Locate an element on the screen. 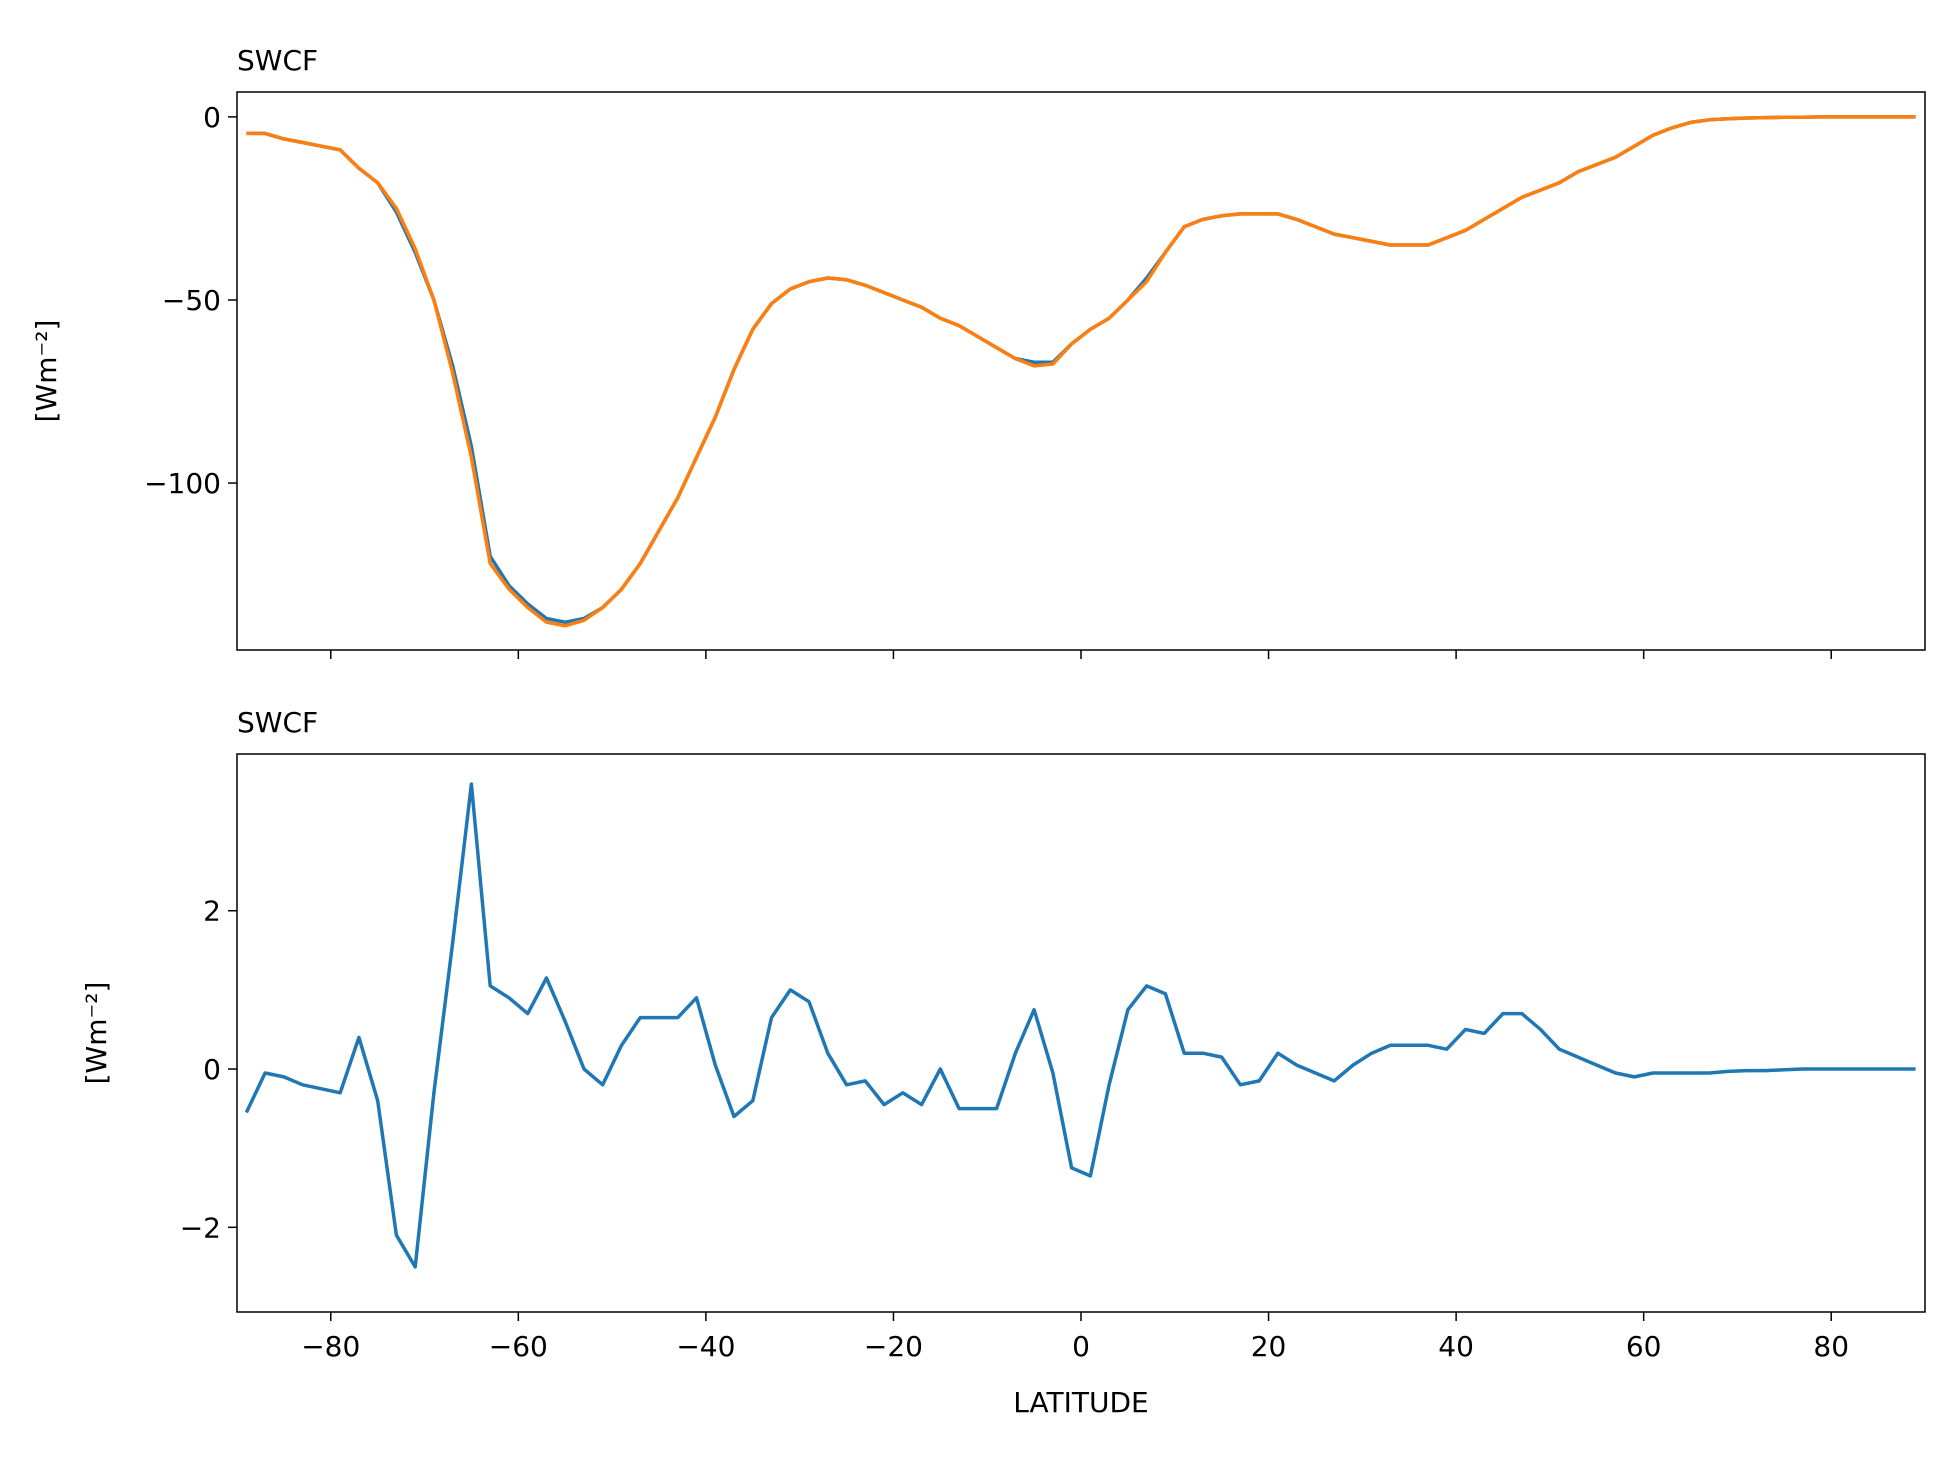  y-tick-label: 2 is located at coordinates (212, 911).